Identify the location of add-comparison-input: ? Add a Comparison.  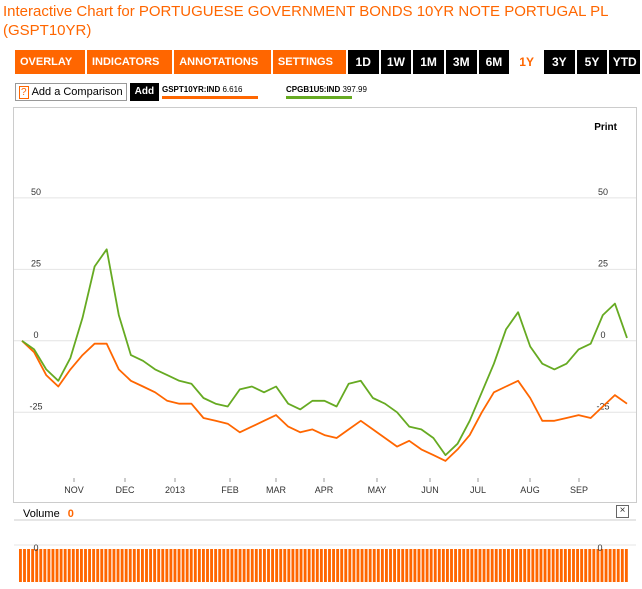
(71, 92).